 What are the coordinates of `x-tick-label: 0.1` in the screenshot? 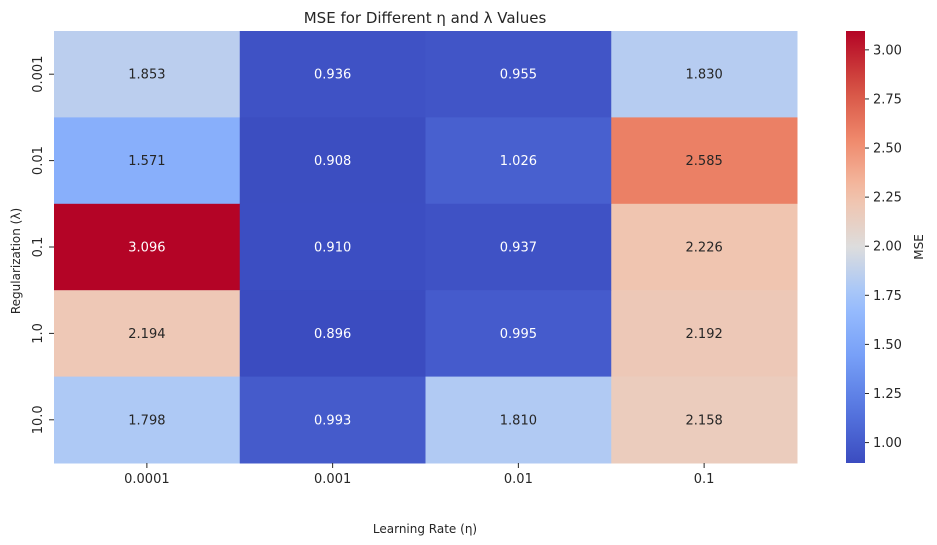 It's located at (704, 479).